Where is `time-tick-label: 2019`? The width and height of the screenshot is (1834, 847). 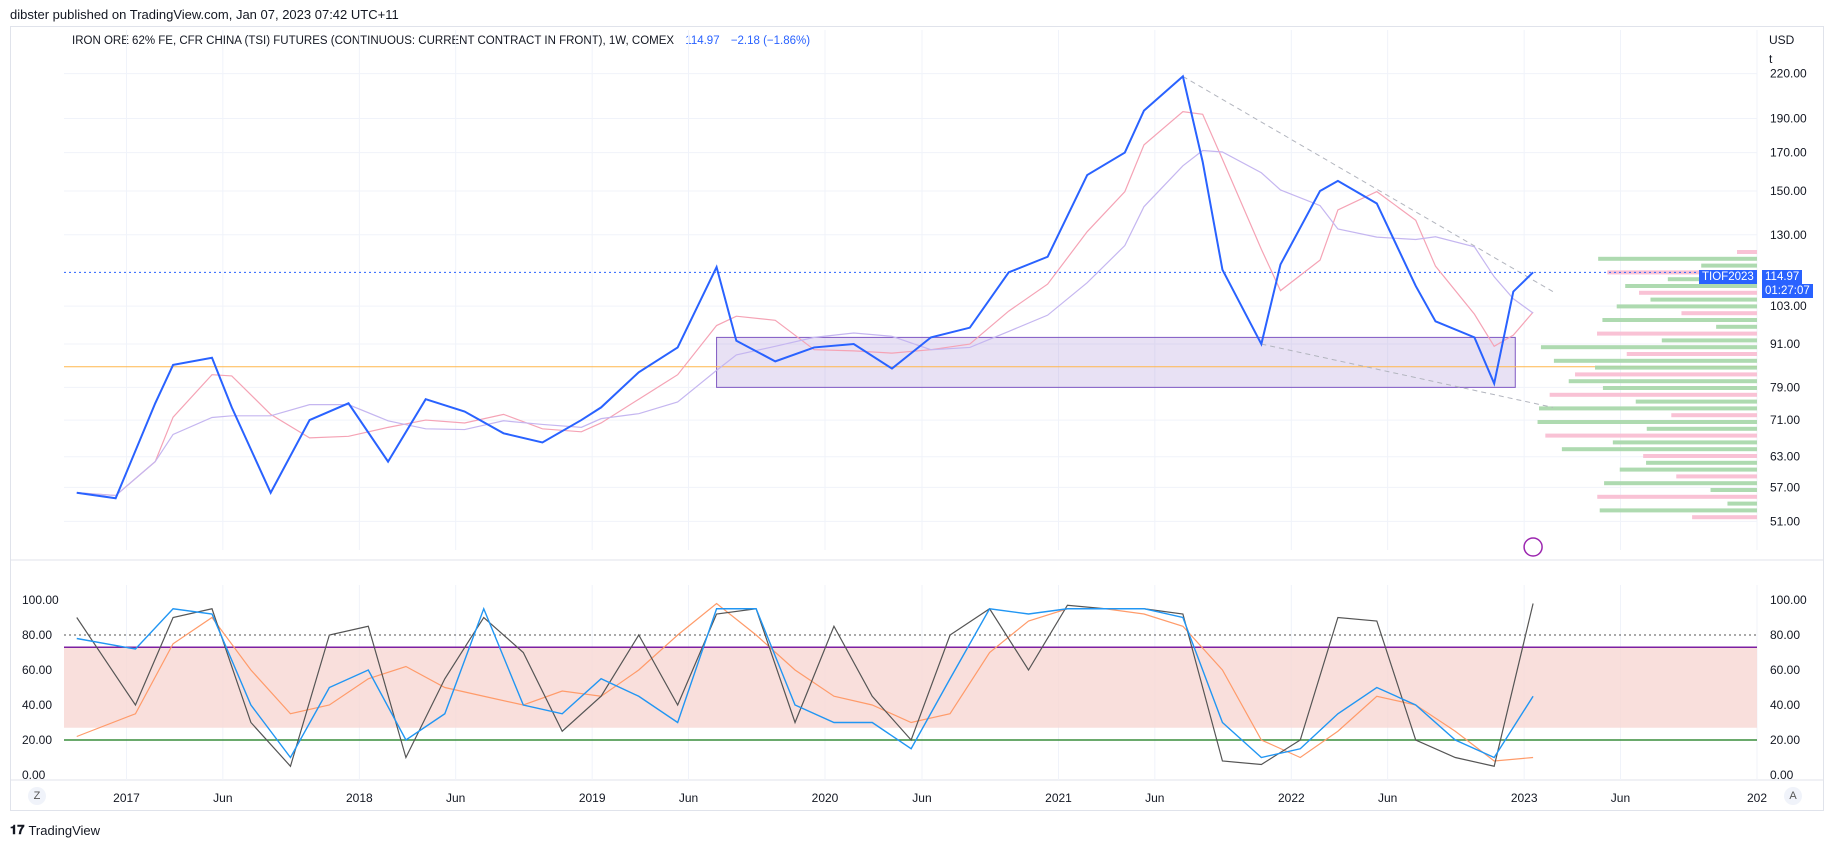 time-tick-label: 2019 is located at coordinates (592, 798).